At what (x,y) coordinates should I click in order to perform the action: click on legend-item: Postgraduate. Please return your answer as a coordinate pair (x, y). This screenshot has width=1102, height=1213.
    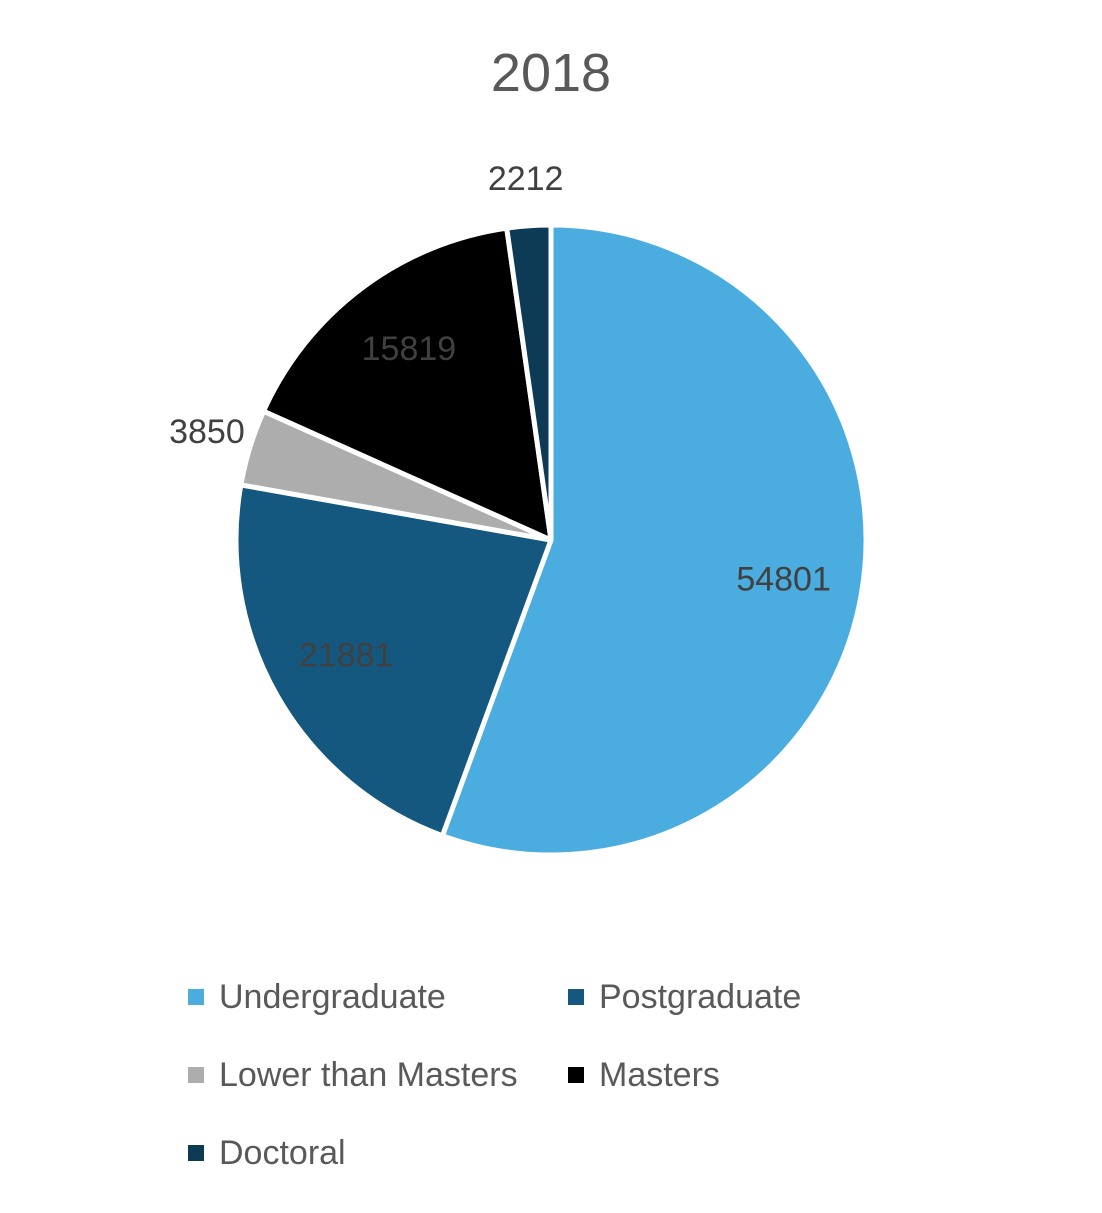
    Looking at the image, I should click on (718, 997).